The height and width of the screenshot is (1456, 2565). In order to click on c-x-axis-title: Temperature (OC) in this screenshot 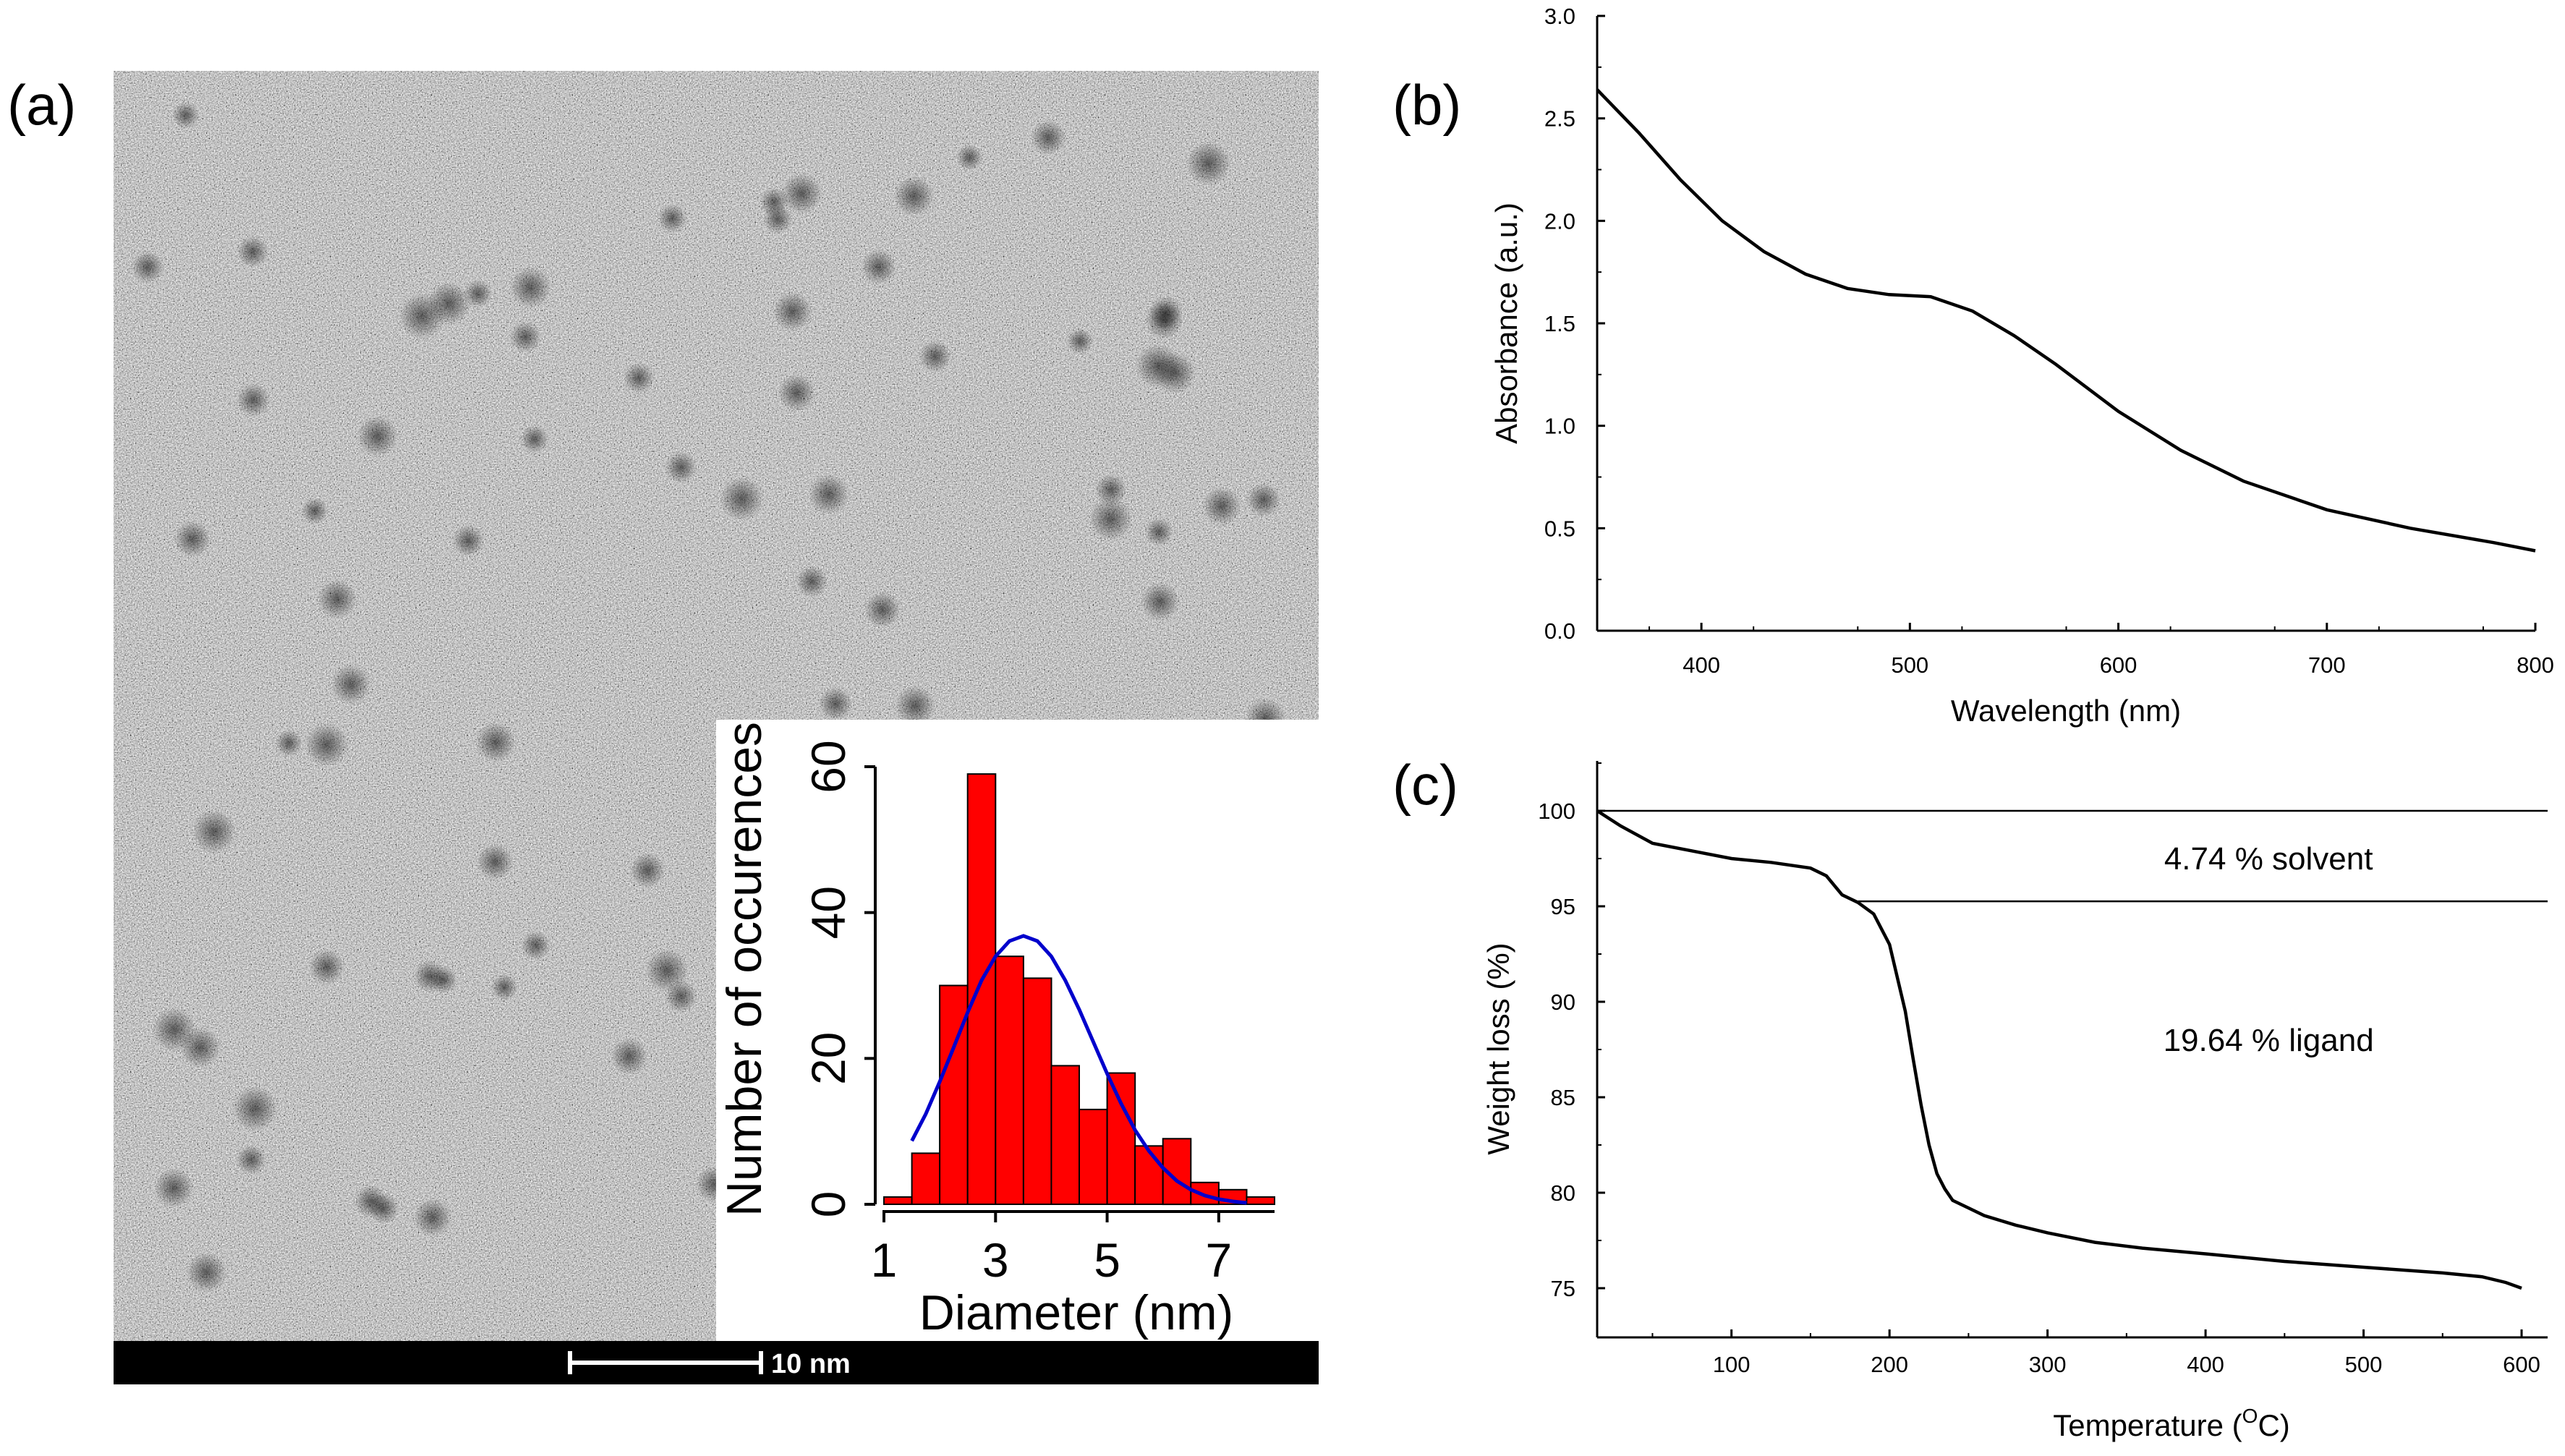, I will do `click(2171, 1423)`.